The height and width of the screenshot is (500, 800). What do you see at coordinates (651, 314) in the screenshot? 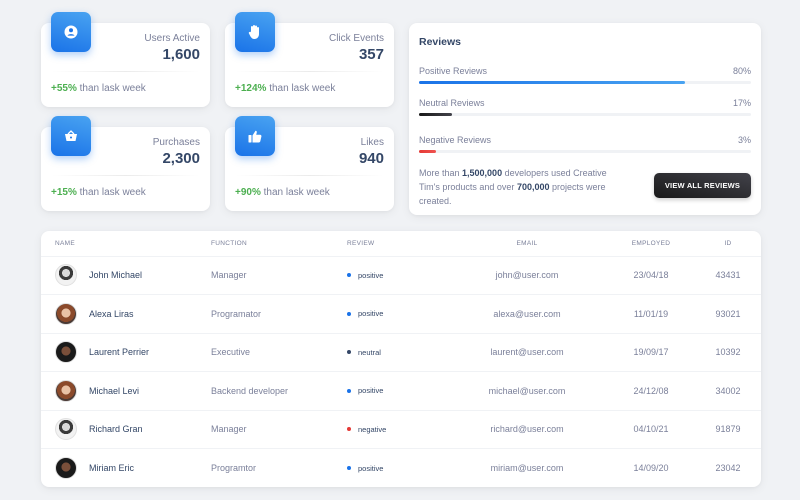
I see `user-employed-date: 11/01/19` at bounding box center [651, 314].